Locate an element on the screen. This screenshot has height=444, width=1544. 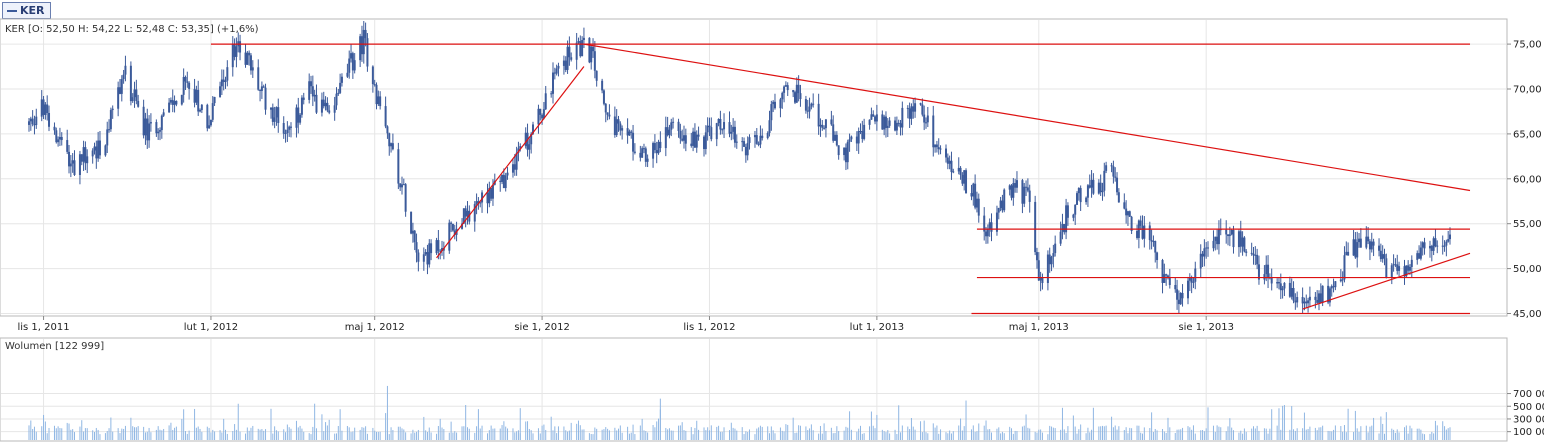
date-tick-label: sie 1, 2012 is located at coordinates (542, 327).